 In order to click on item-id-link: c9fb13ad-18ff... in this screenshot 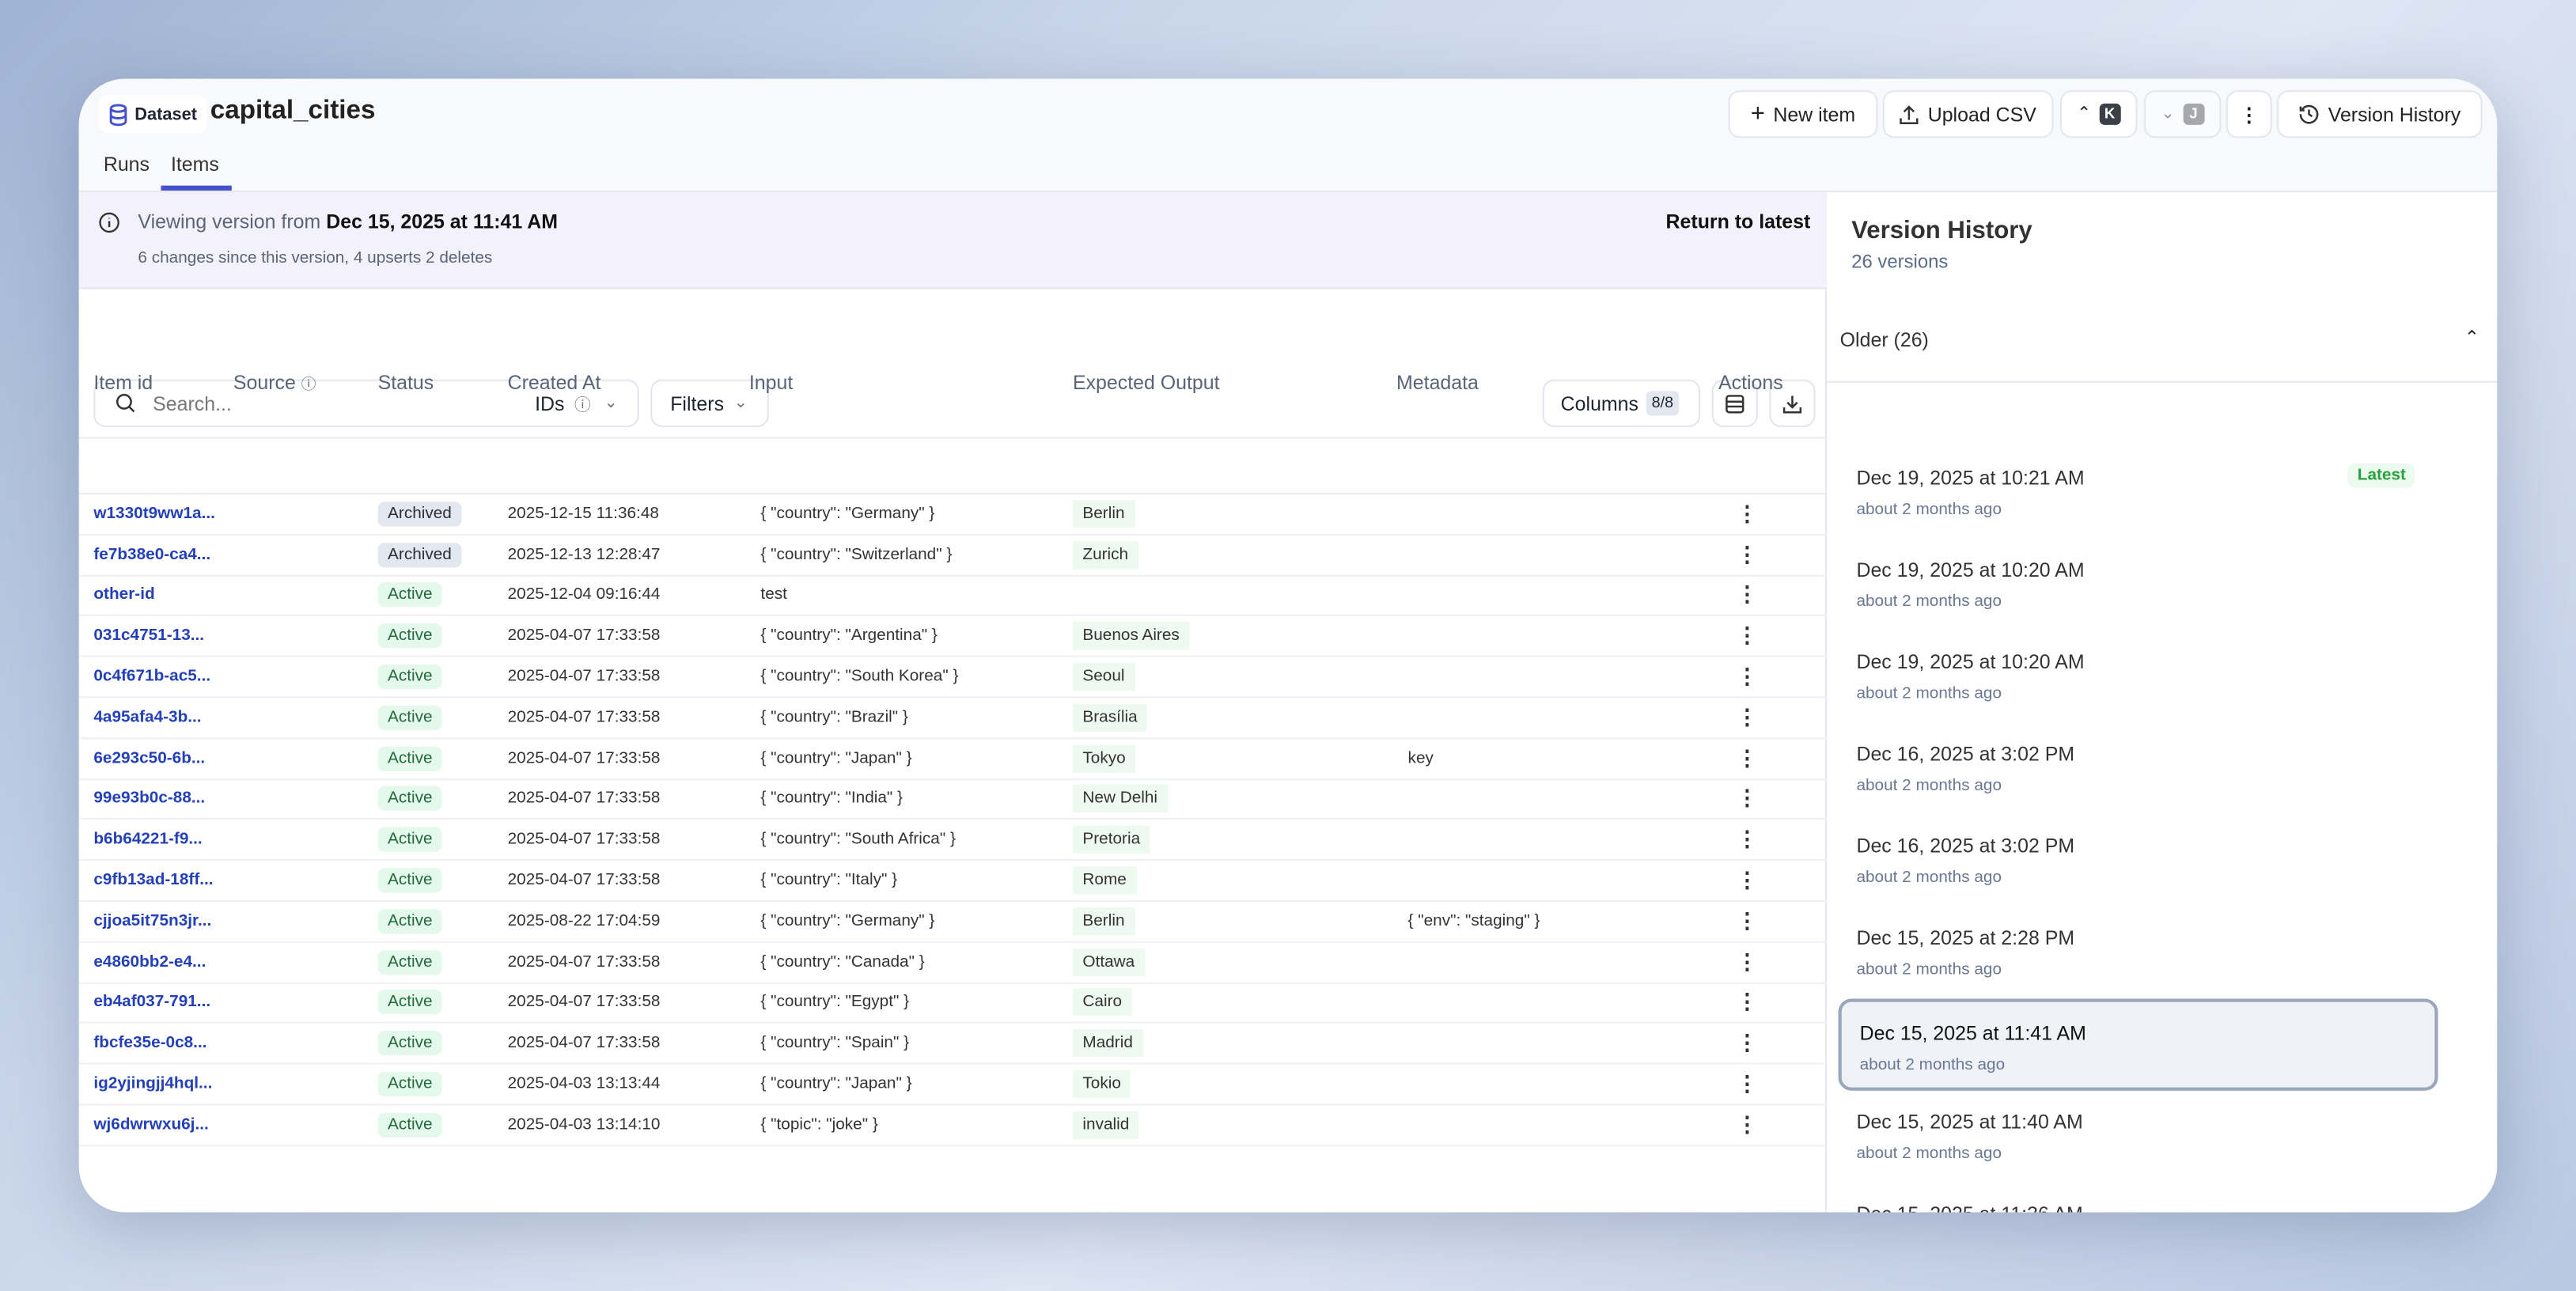, I will do `click(153, 880)`.